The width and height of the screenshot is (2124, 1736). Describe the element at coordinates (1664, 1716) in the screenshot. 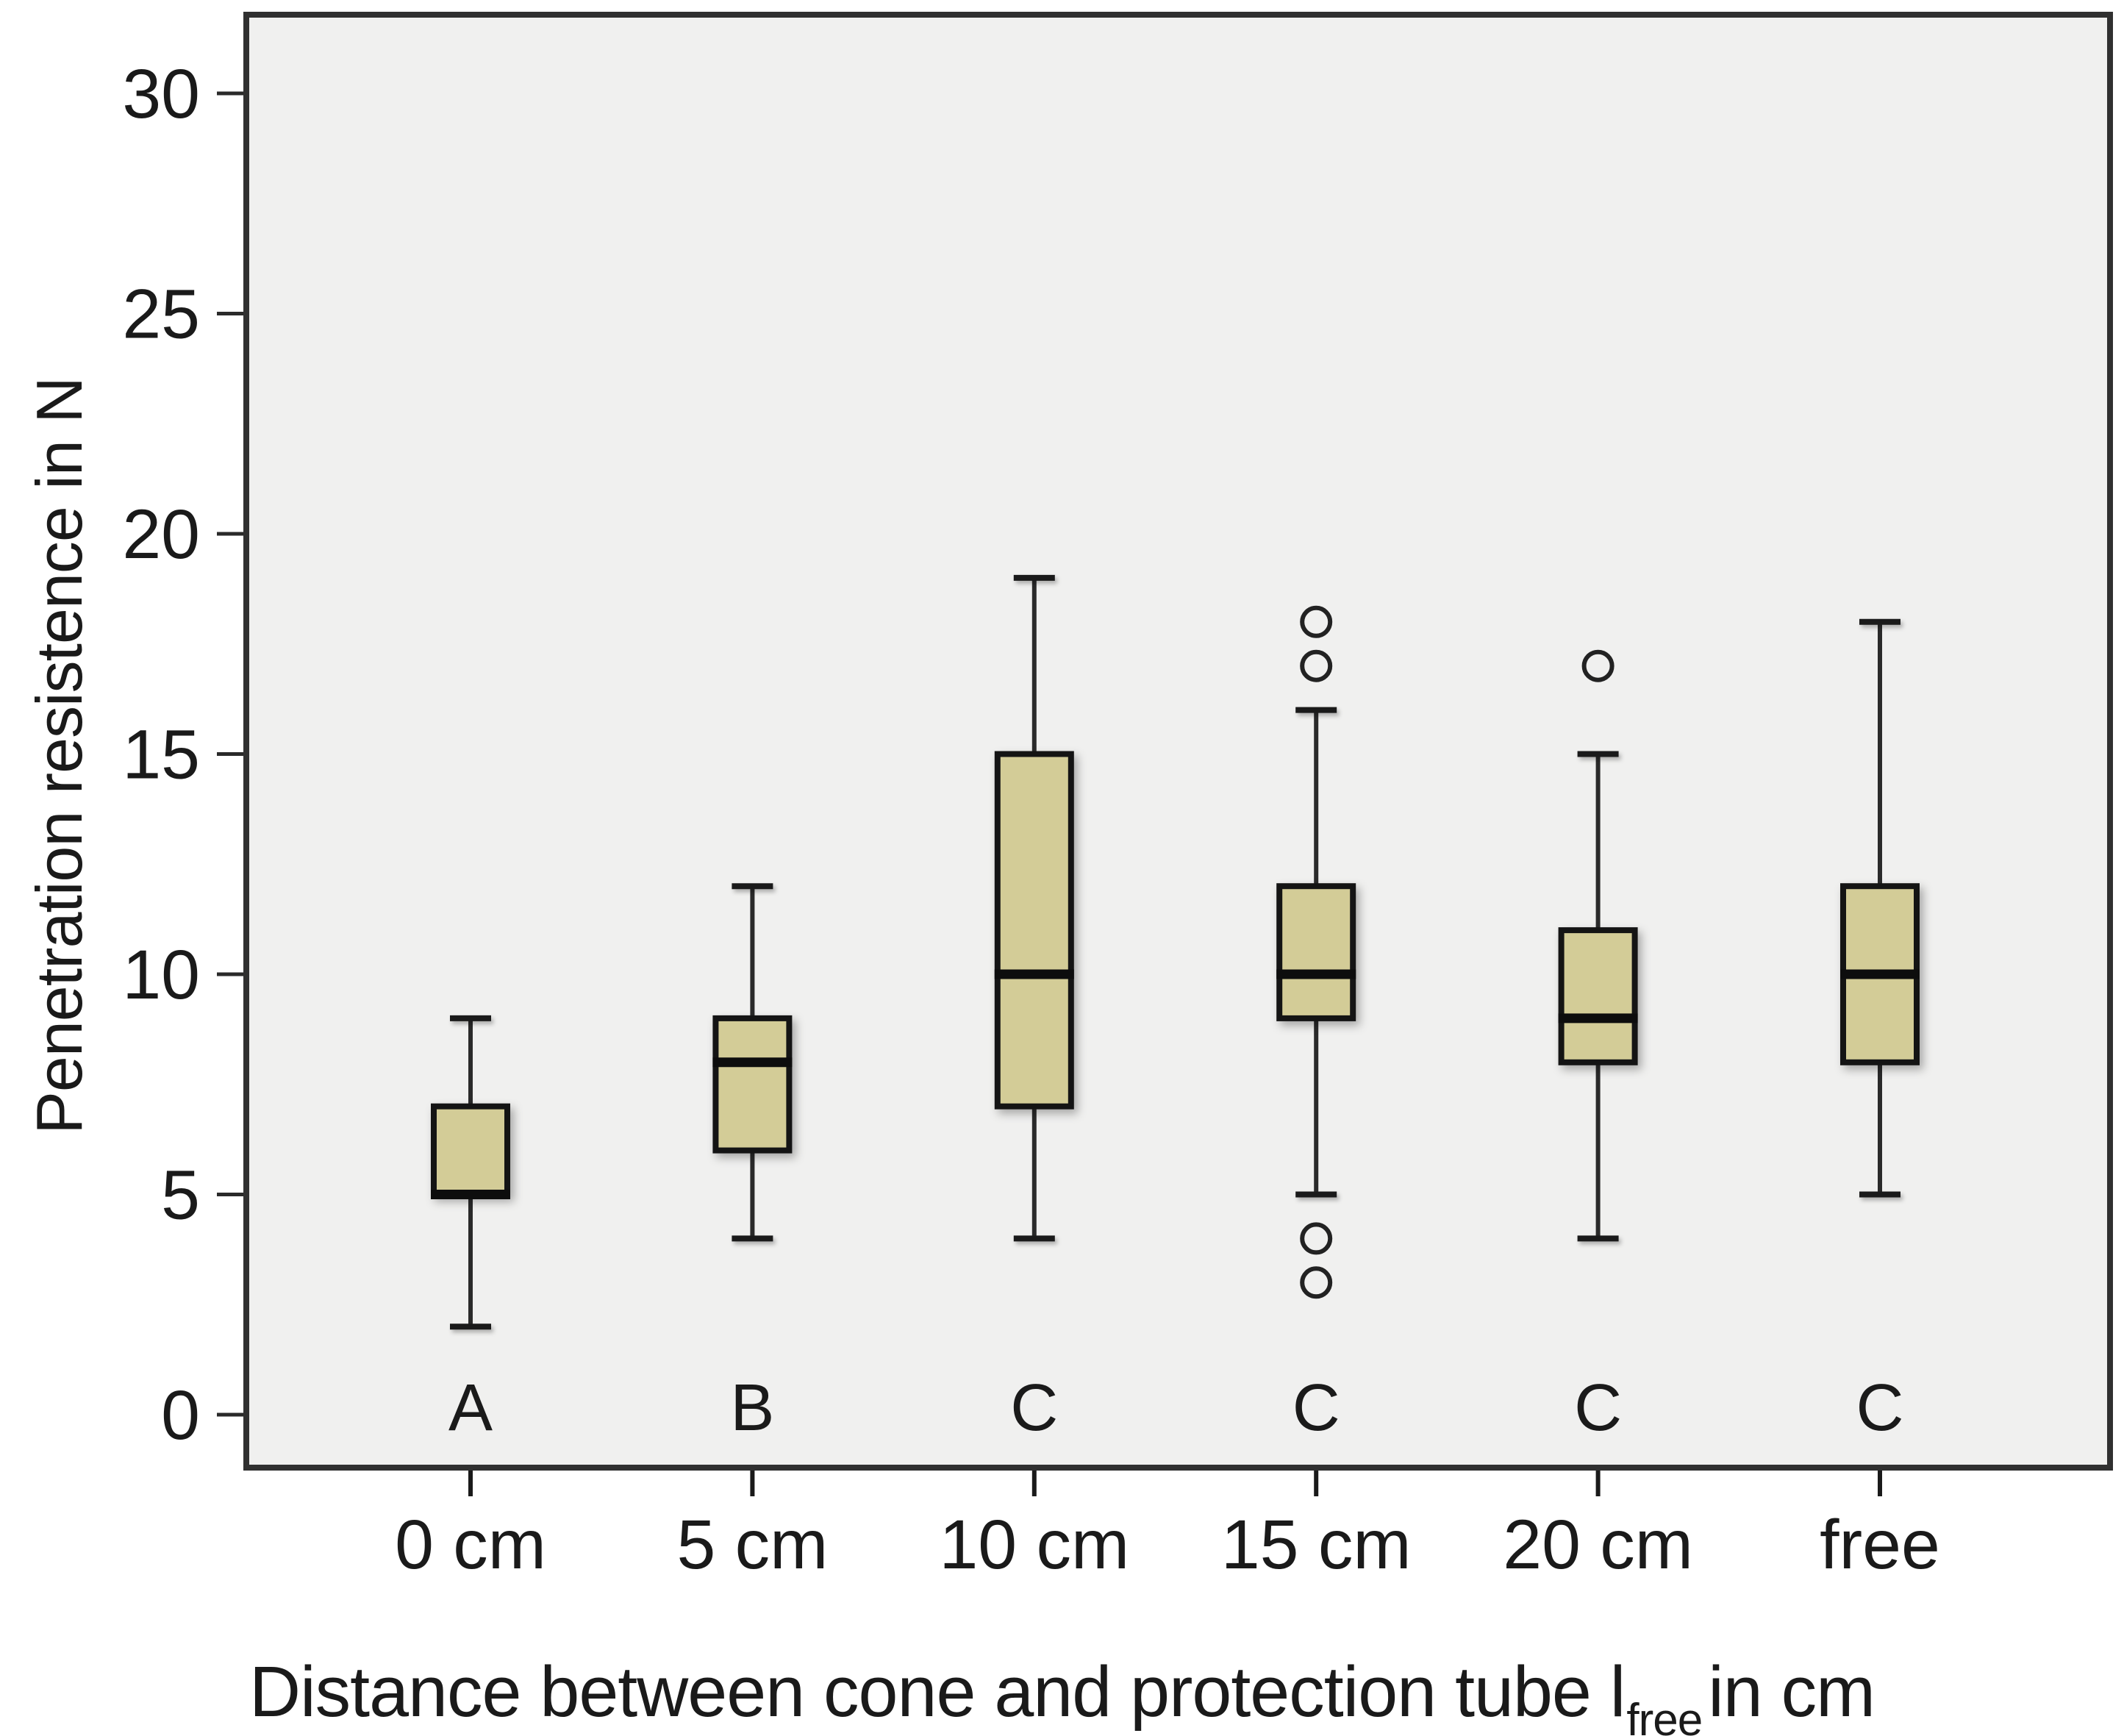

I see `x-axis-title-subscript: free` at that location.